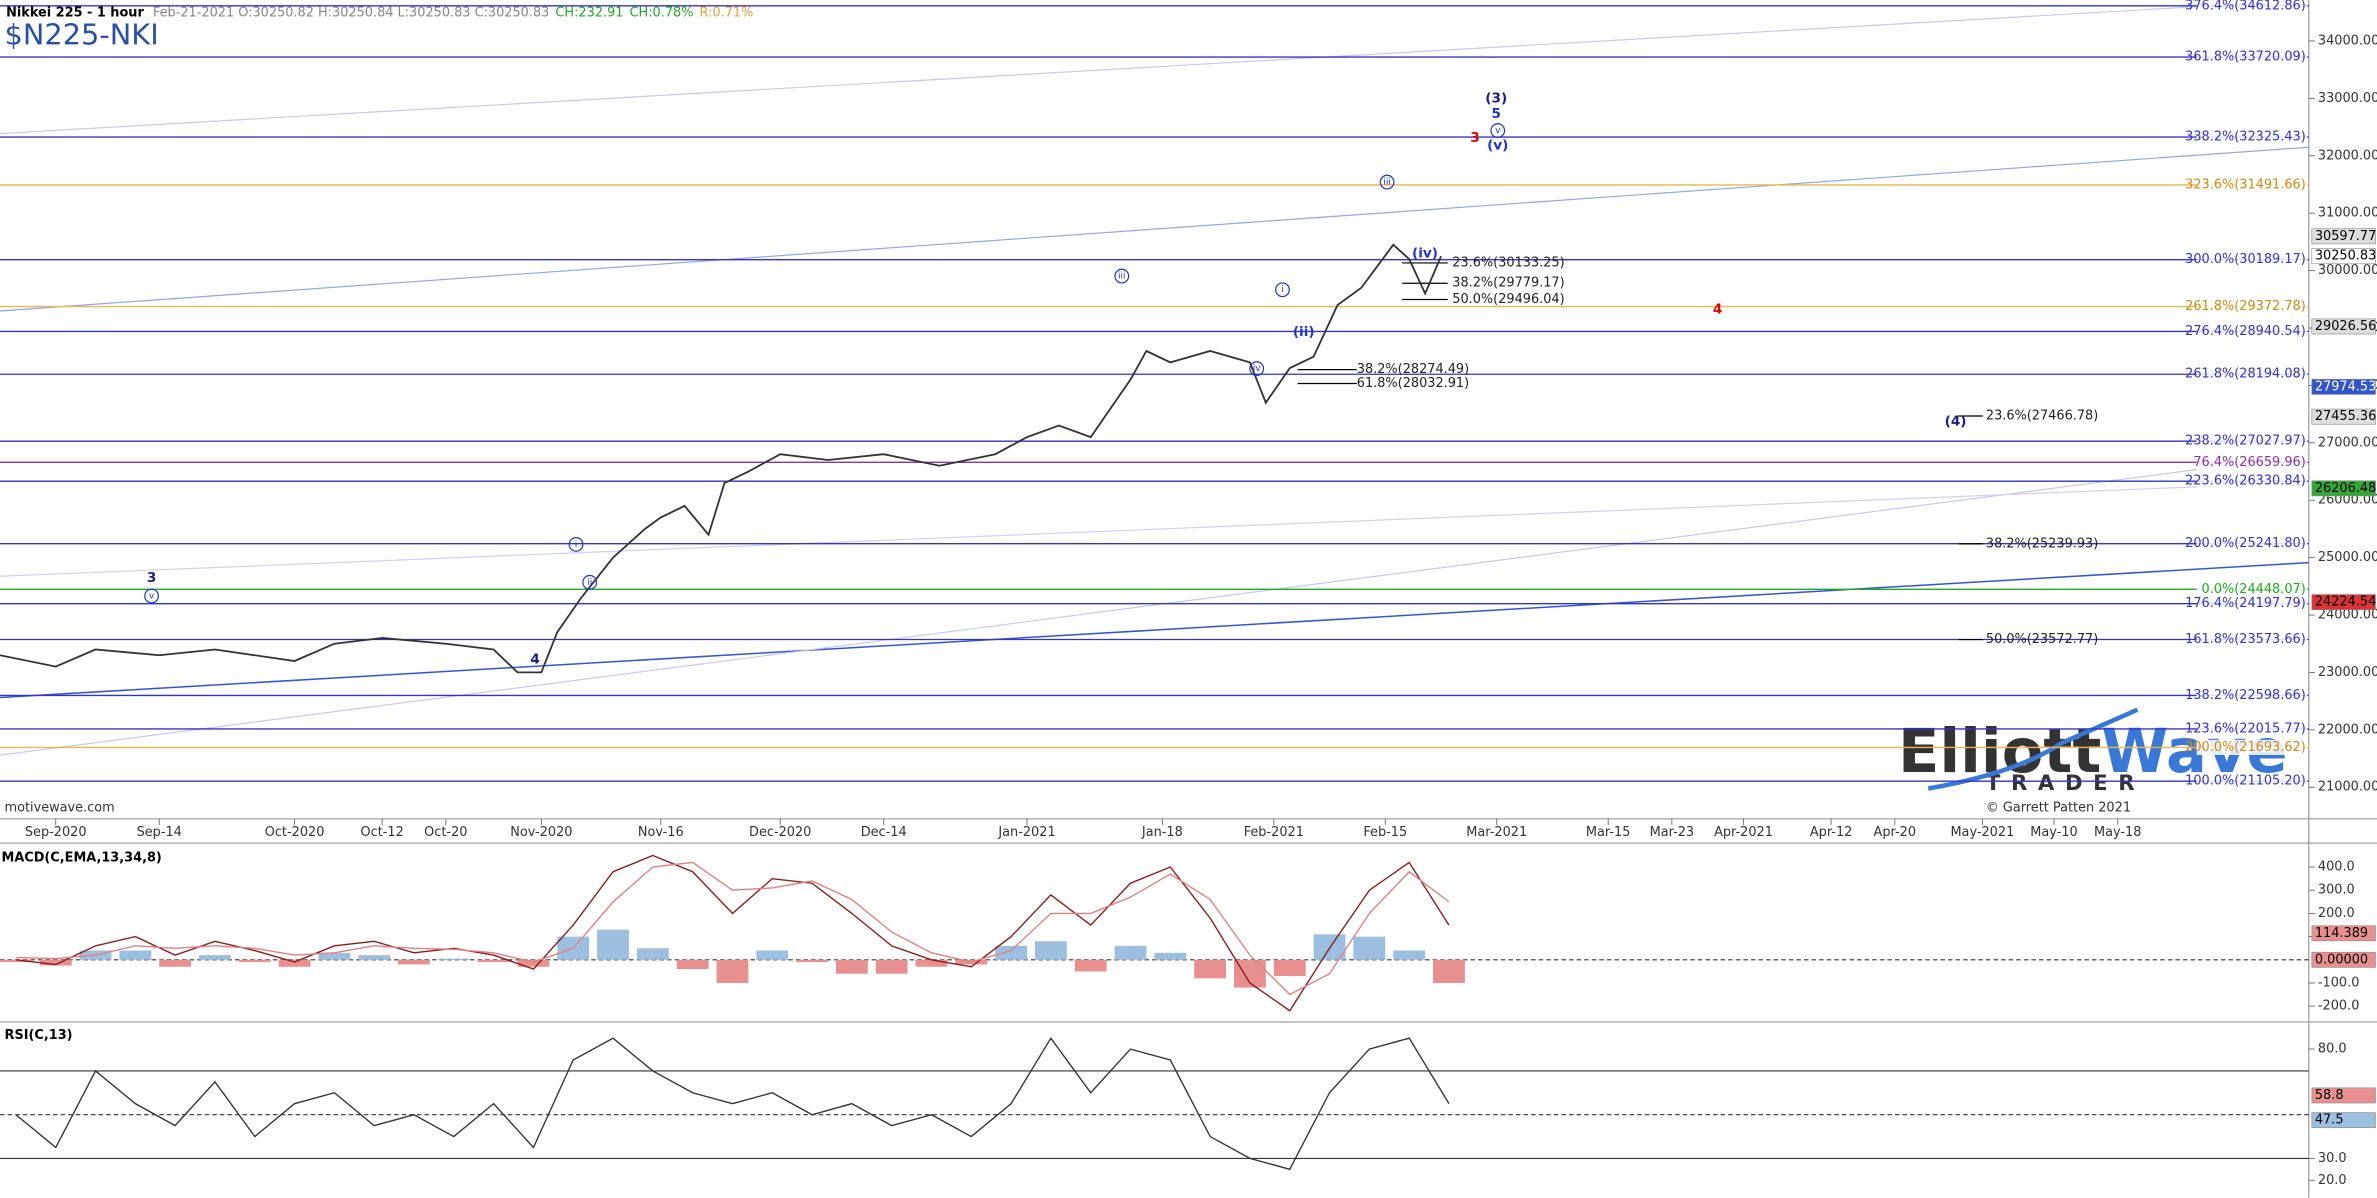  What do you see at coordinates (1413, 369) in the screenshot?
I see `retracement-label: 38.2%(28274.49)` at bounding box center [1413, 369].